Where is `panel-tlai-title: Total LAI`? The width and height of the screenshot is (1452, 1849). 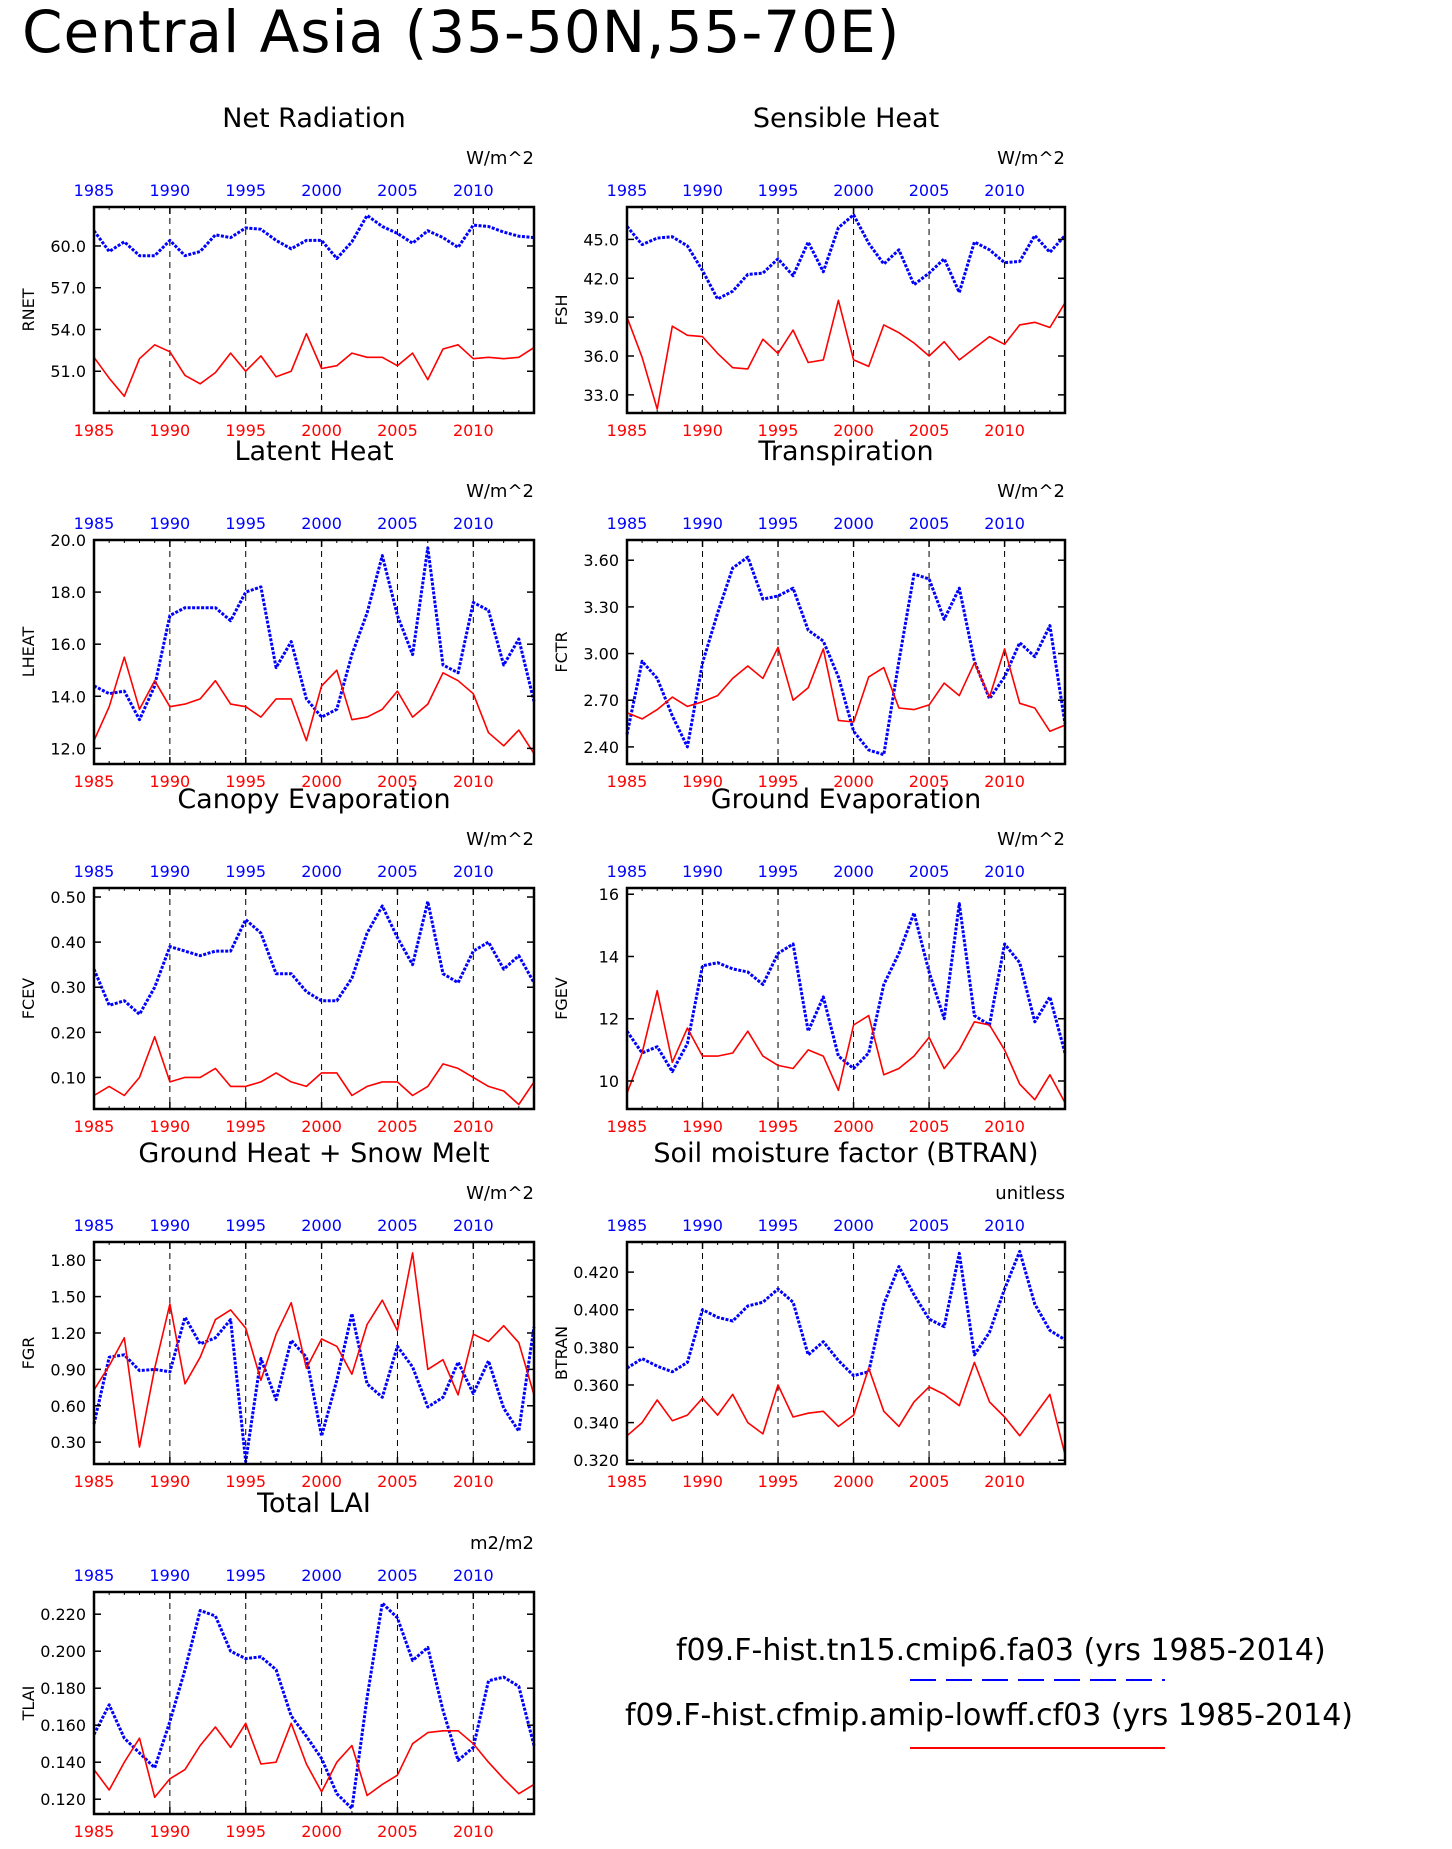
panel-tlai-title: Total LAI is located at coordinates (313, 1503).